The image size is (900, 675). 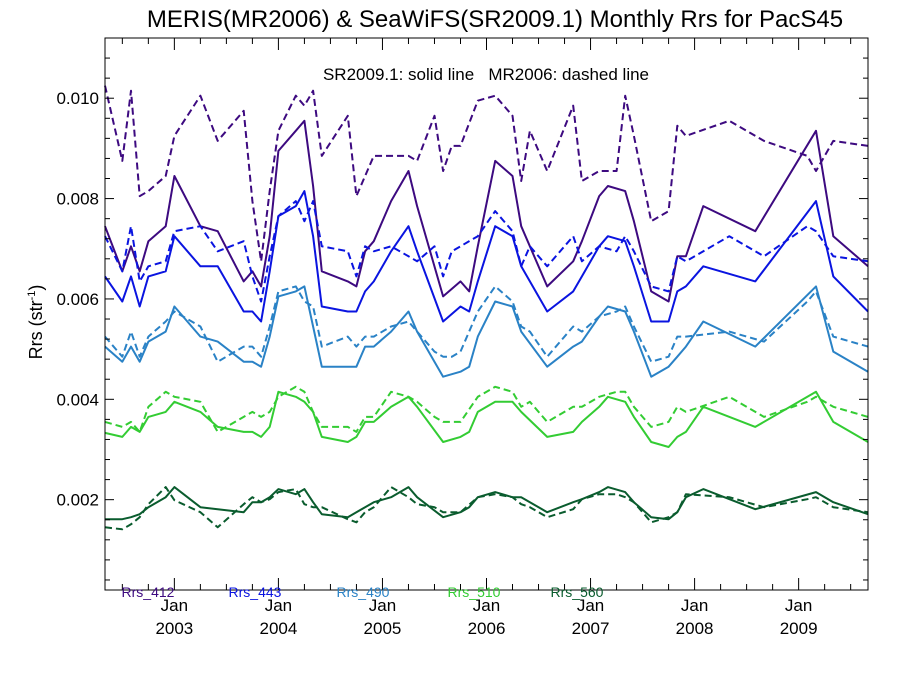 I want to click on y-axis-label: Rrs (str-1), so click(x=36, y=322).